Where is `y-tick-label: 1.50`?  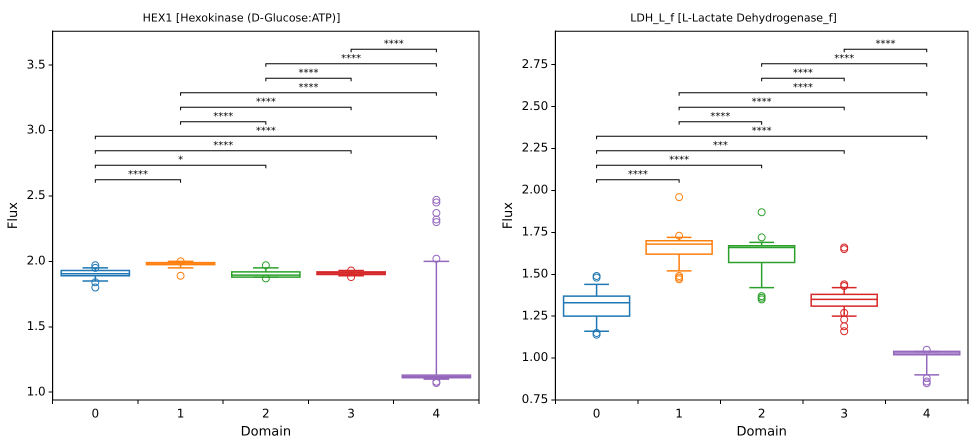
y-tick-label: 1.50 is located at coordinates (535, 273).